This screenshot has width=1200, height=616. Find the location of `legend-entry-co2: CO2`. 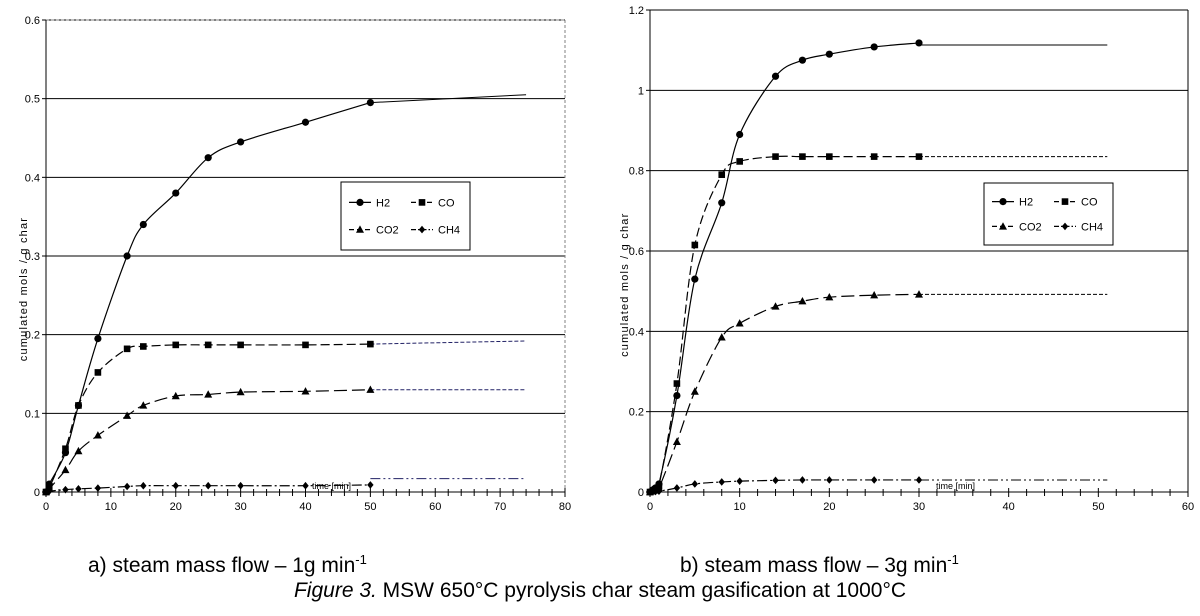

legend-entry-co2: CO2 is located at coordinates (1017, 227).